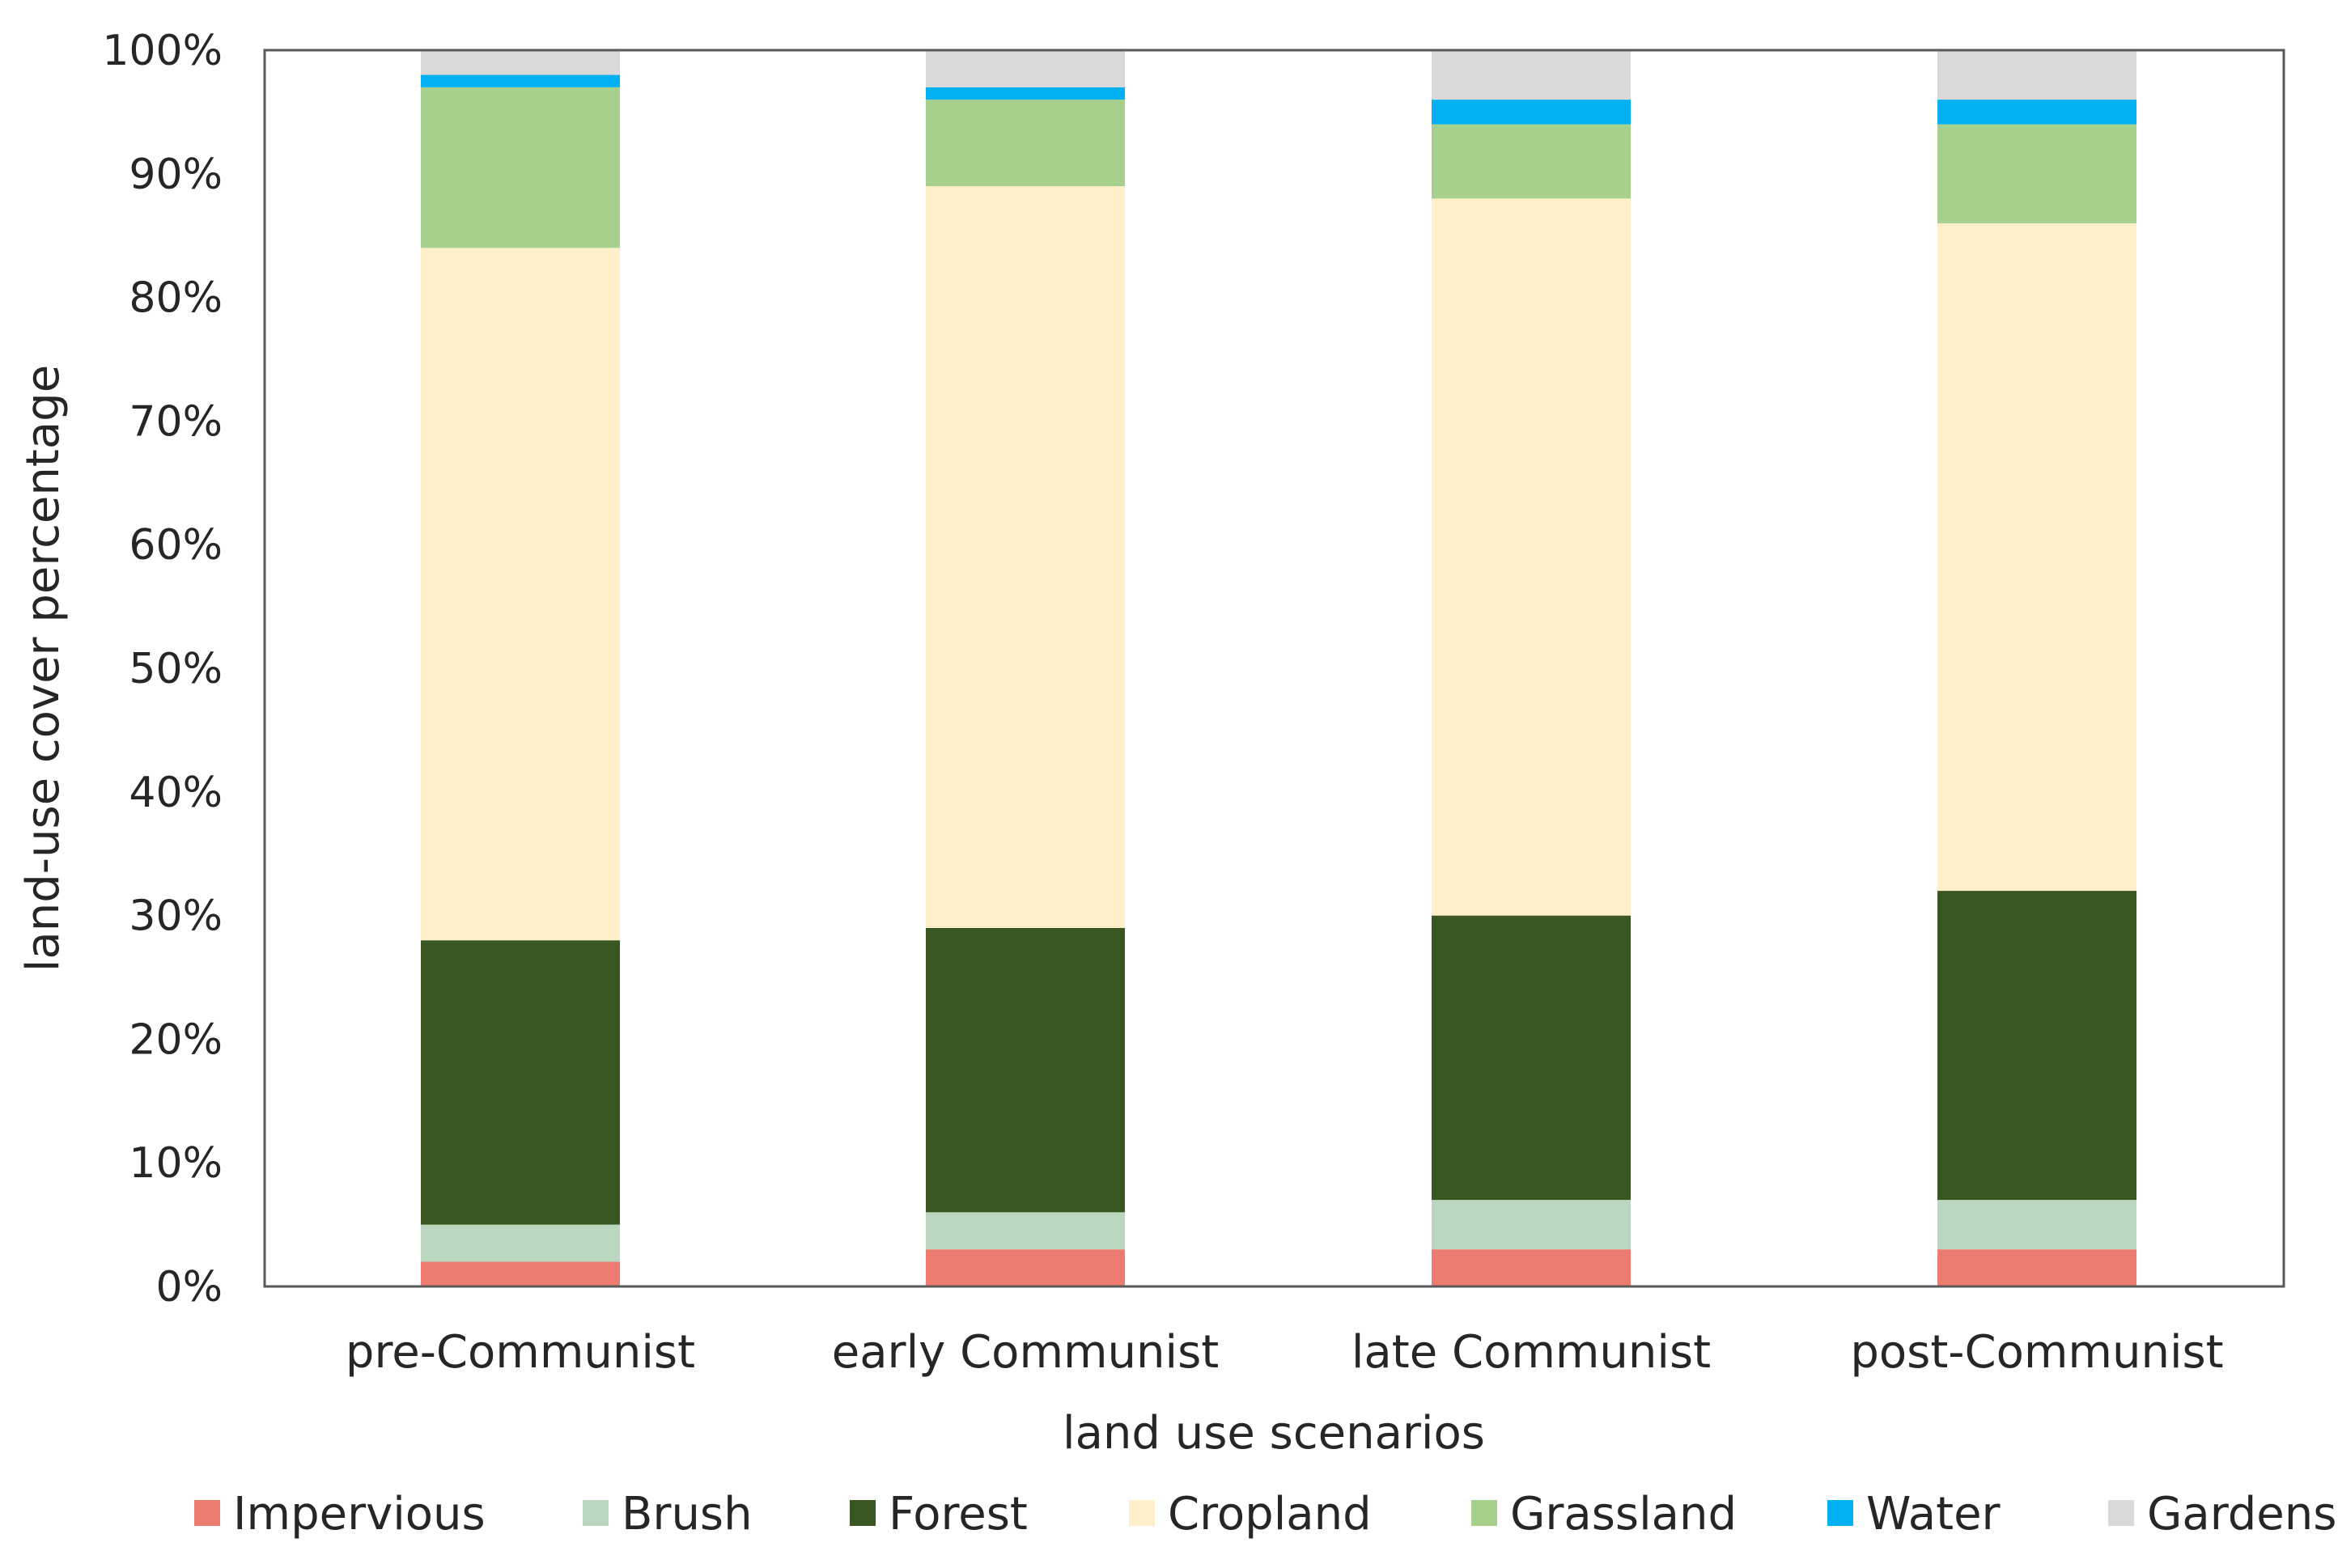  What do you see at coordinates (2036, 174) in the screenshot?
I see `bar-post-communist-grassland` at bounding box center [2036, 174].